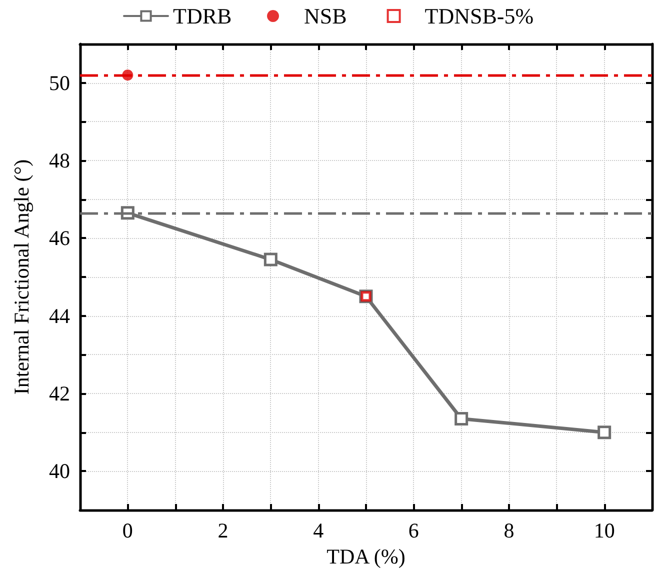 The height and width of the screenshot is (581, 656). What do you see at coordinates (59, 82) in the screenshot?
I see `y-tick-label: 50` at bounding box center [59, 82].